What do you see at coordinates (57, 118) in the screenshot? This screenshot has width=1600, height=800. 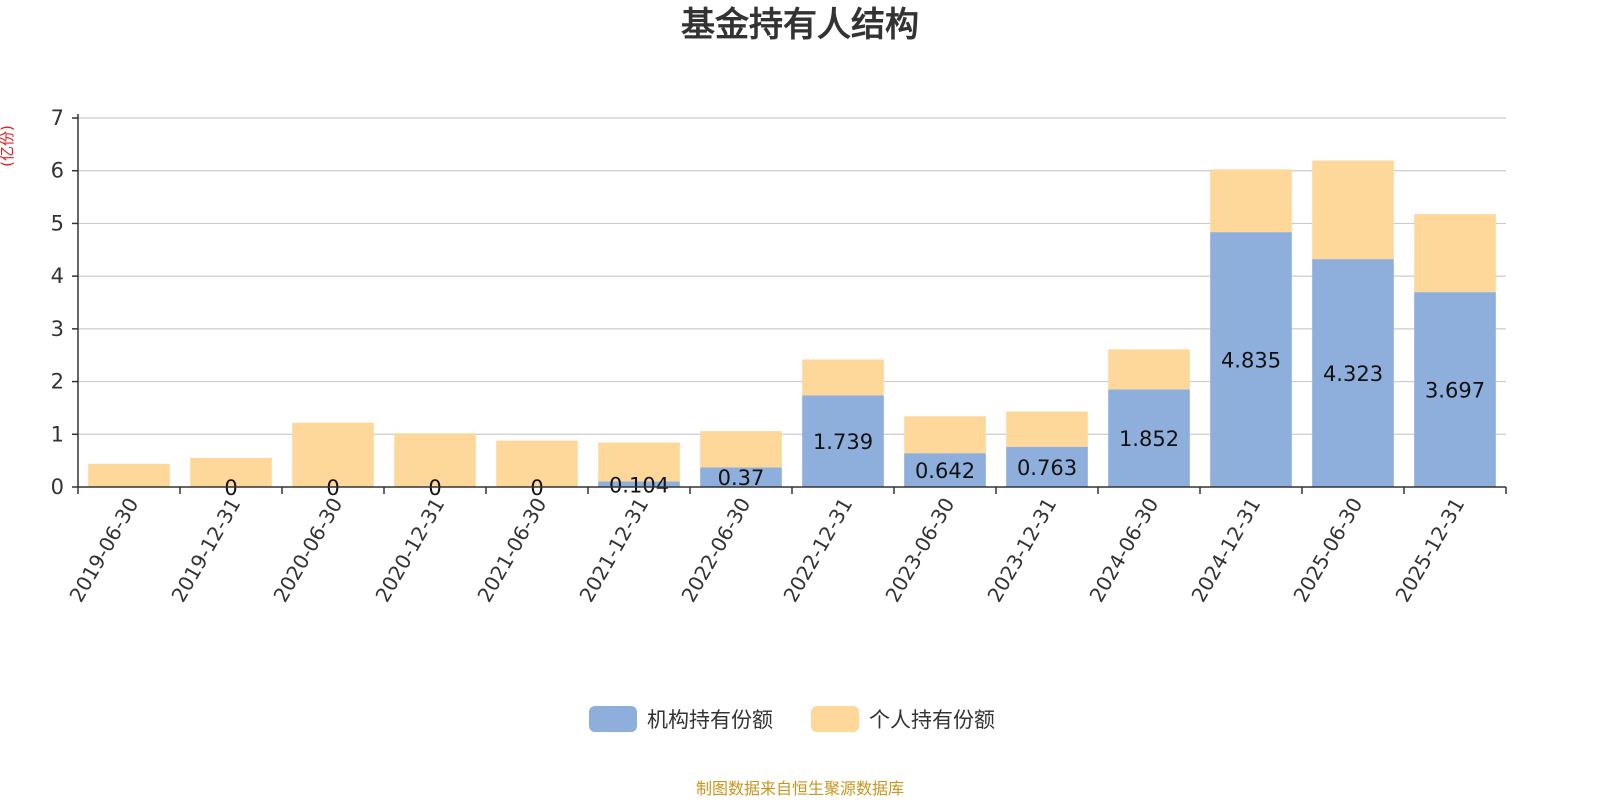 I see `y-tick-label: 7` at bounding box center [57, 118].